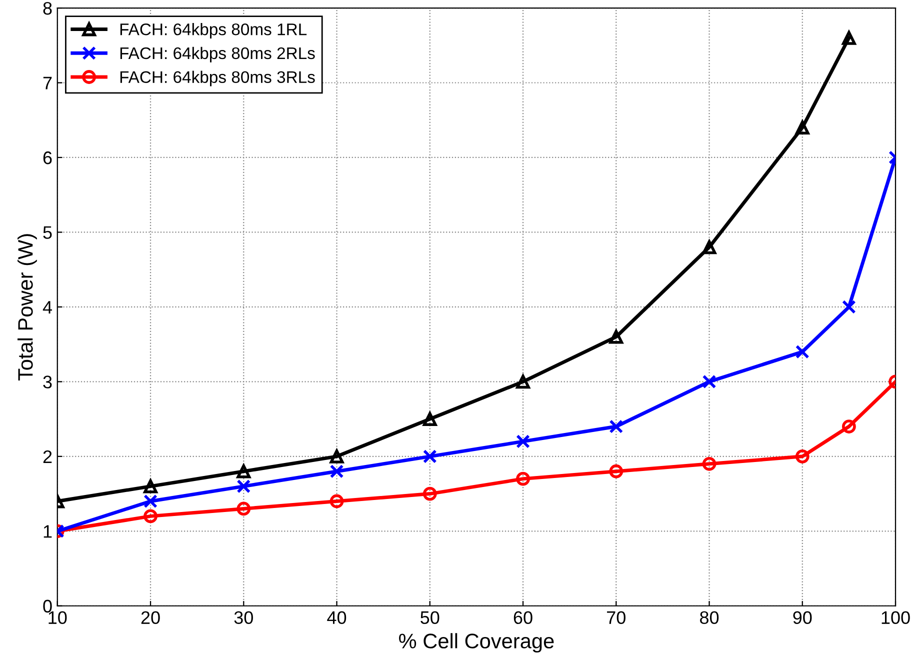 This screenshot has height=668, width=911. Describe the element at coordinates (336, 617) in the screenshot. I see `x-tick-label: 40` at that location.